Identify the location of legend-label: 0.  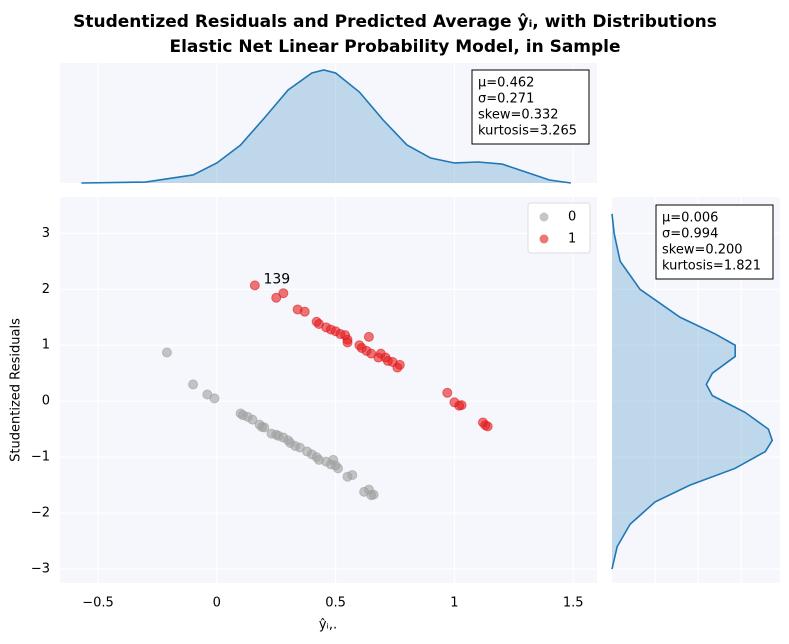
(572, 217).